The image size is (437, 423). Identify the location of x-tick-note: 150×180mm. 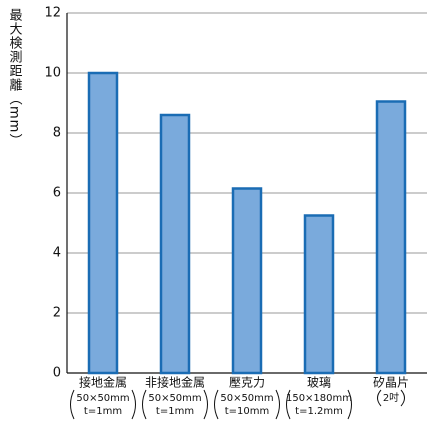
(319, 398).